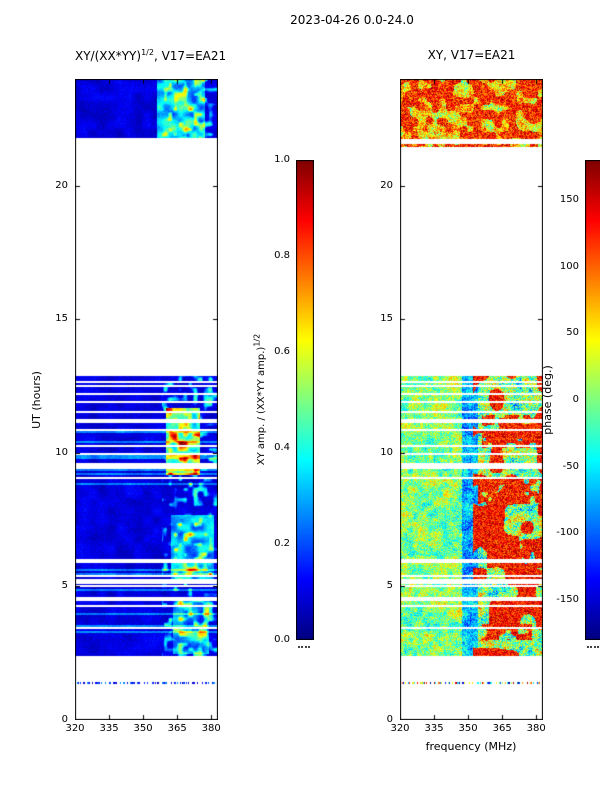 Image resolution: width=600 pixels, height=800 pixels. What do you see at coordinates (352, 20) in the screenshot?
I see `figure-title: 2023-04-26 0.0-24.0` at bounding box center [352, 20].